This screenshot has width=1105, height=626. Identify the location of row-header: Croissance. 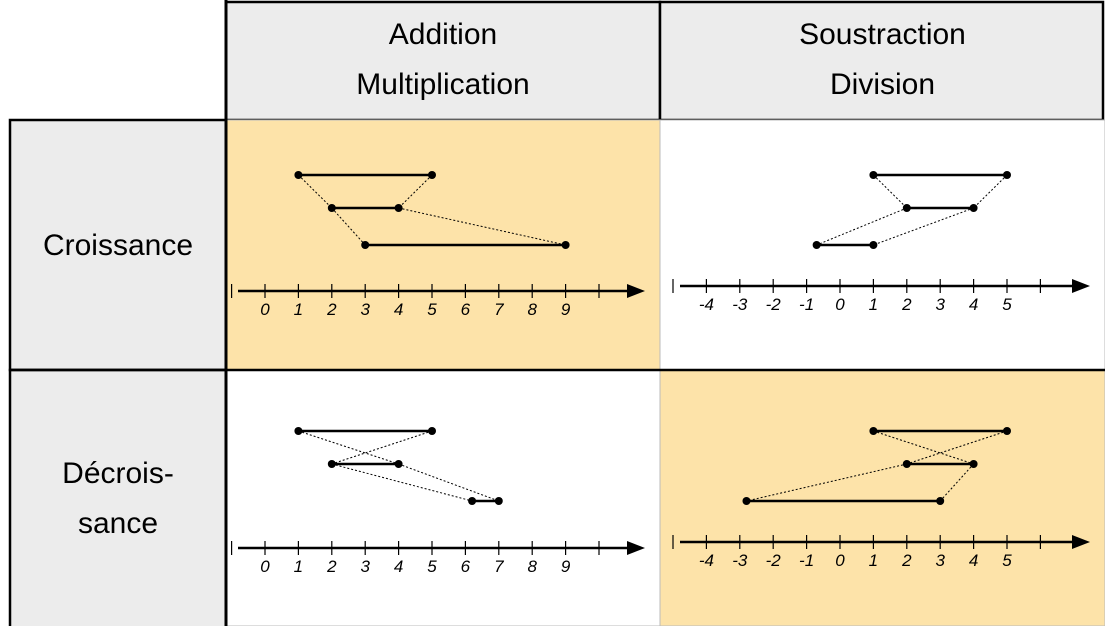
(118, 245).